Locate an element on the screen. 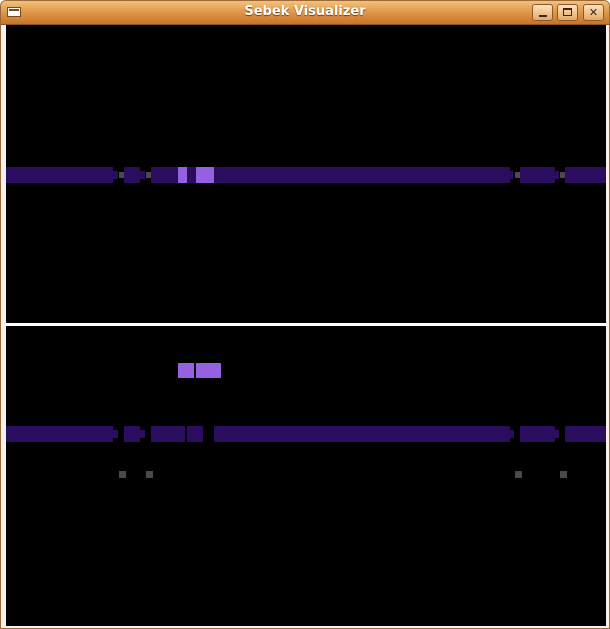  close-button: ✕ is located at coordinates (593, 12).